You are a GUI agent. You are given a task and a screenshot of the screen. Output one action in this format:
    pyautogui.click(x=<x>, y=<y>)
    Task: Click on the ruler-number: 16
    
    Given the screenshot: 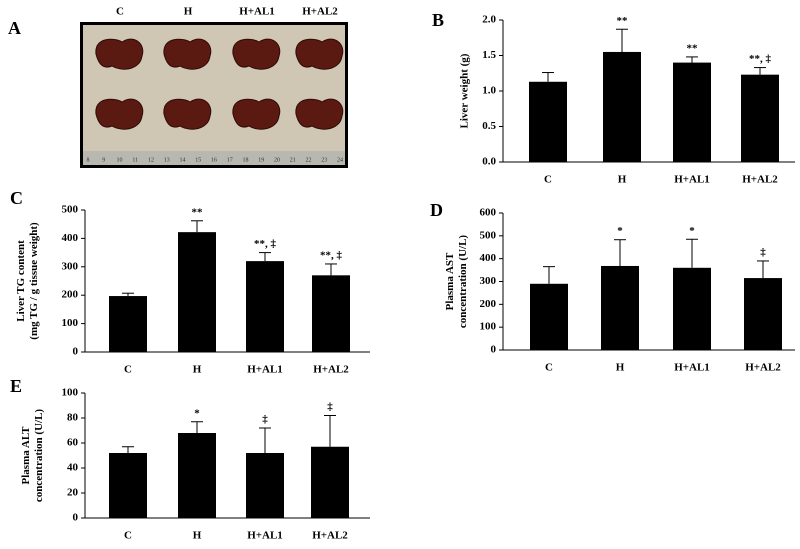 What is the action you would take?
    pyautogui.click(x=214, y=160)
    